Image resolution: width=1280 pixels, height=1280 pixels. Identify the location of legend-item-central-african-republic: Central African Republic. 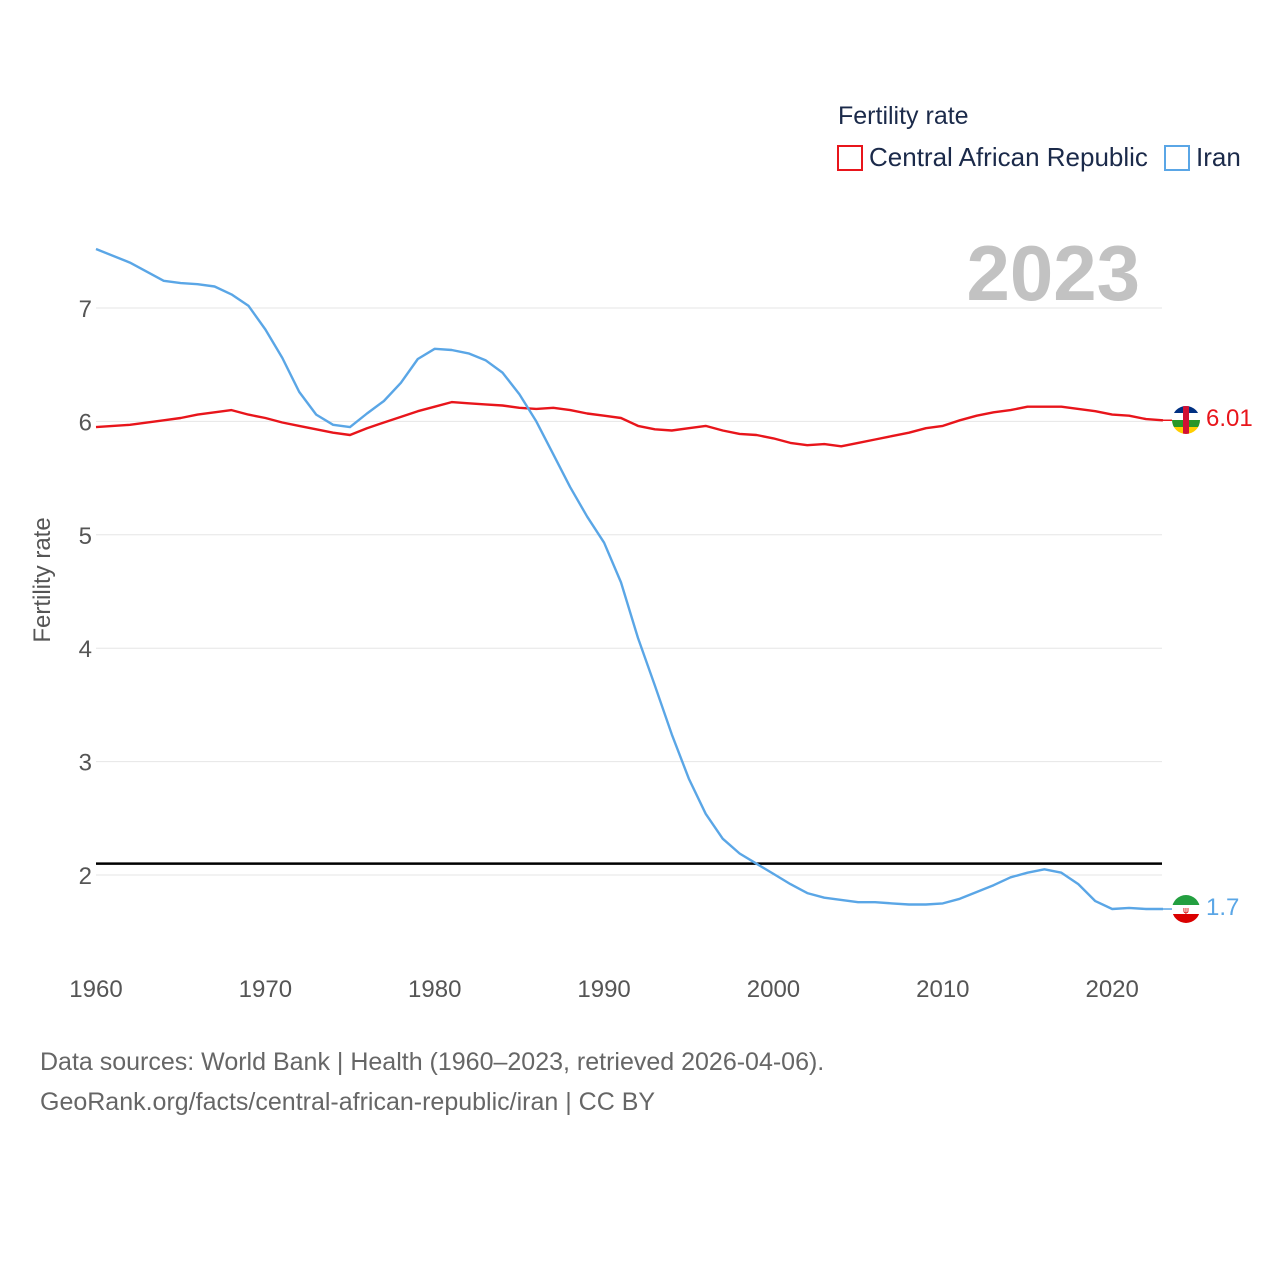
(992, 157).